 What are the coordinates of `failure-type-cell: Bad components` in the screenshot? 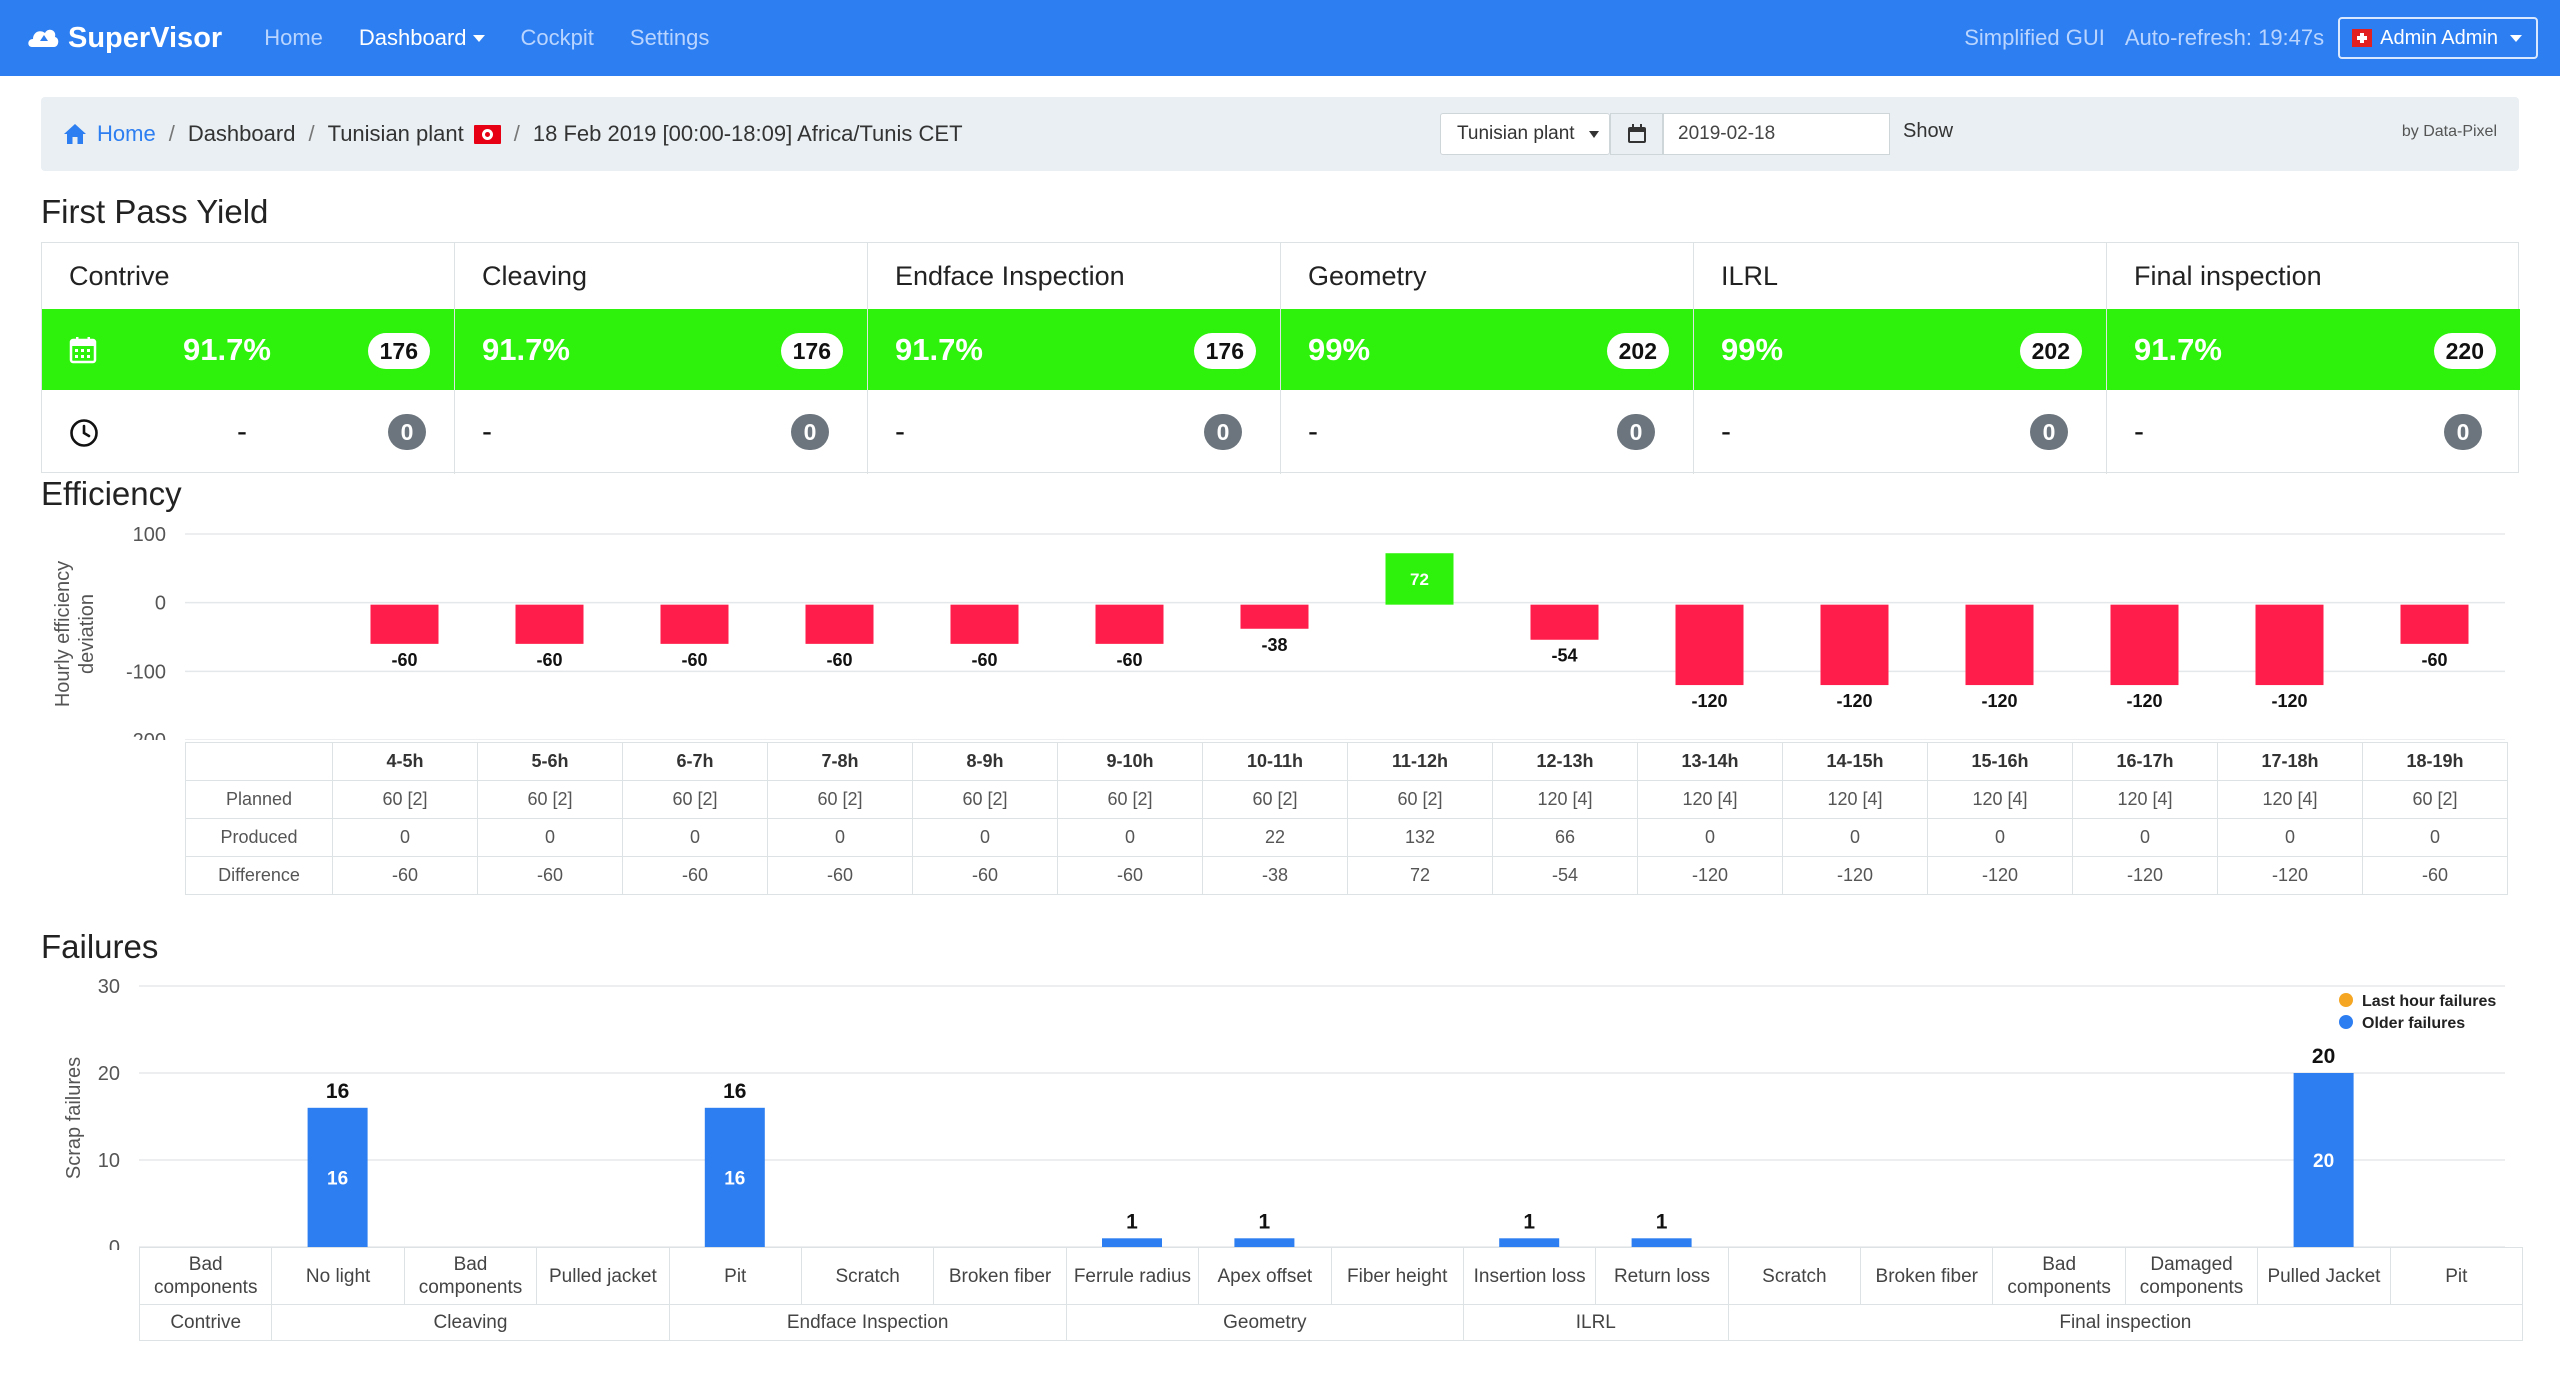 It's located at (2059, 1276).